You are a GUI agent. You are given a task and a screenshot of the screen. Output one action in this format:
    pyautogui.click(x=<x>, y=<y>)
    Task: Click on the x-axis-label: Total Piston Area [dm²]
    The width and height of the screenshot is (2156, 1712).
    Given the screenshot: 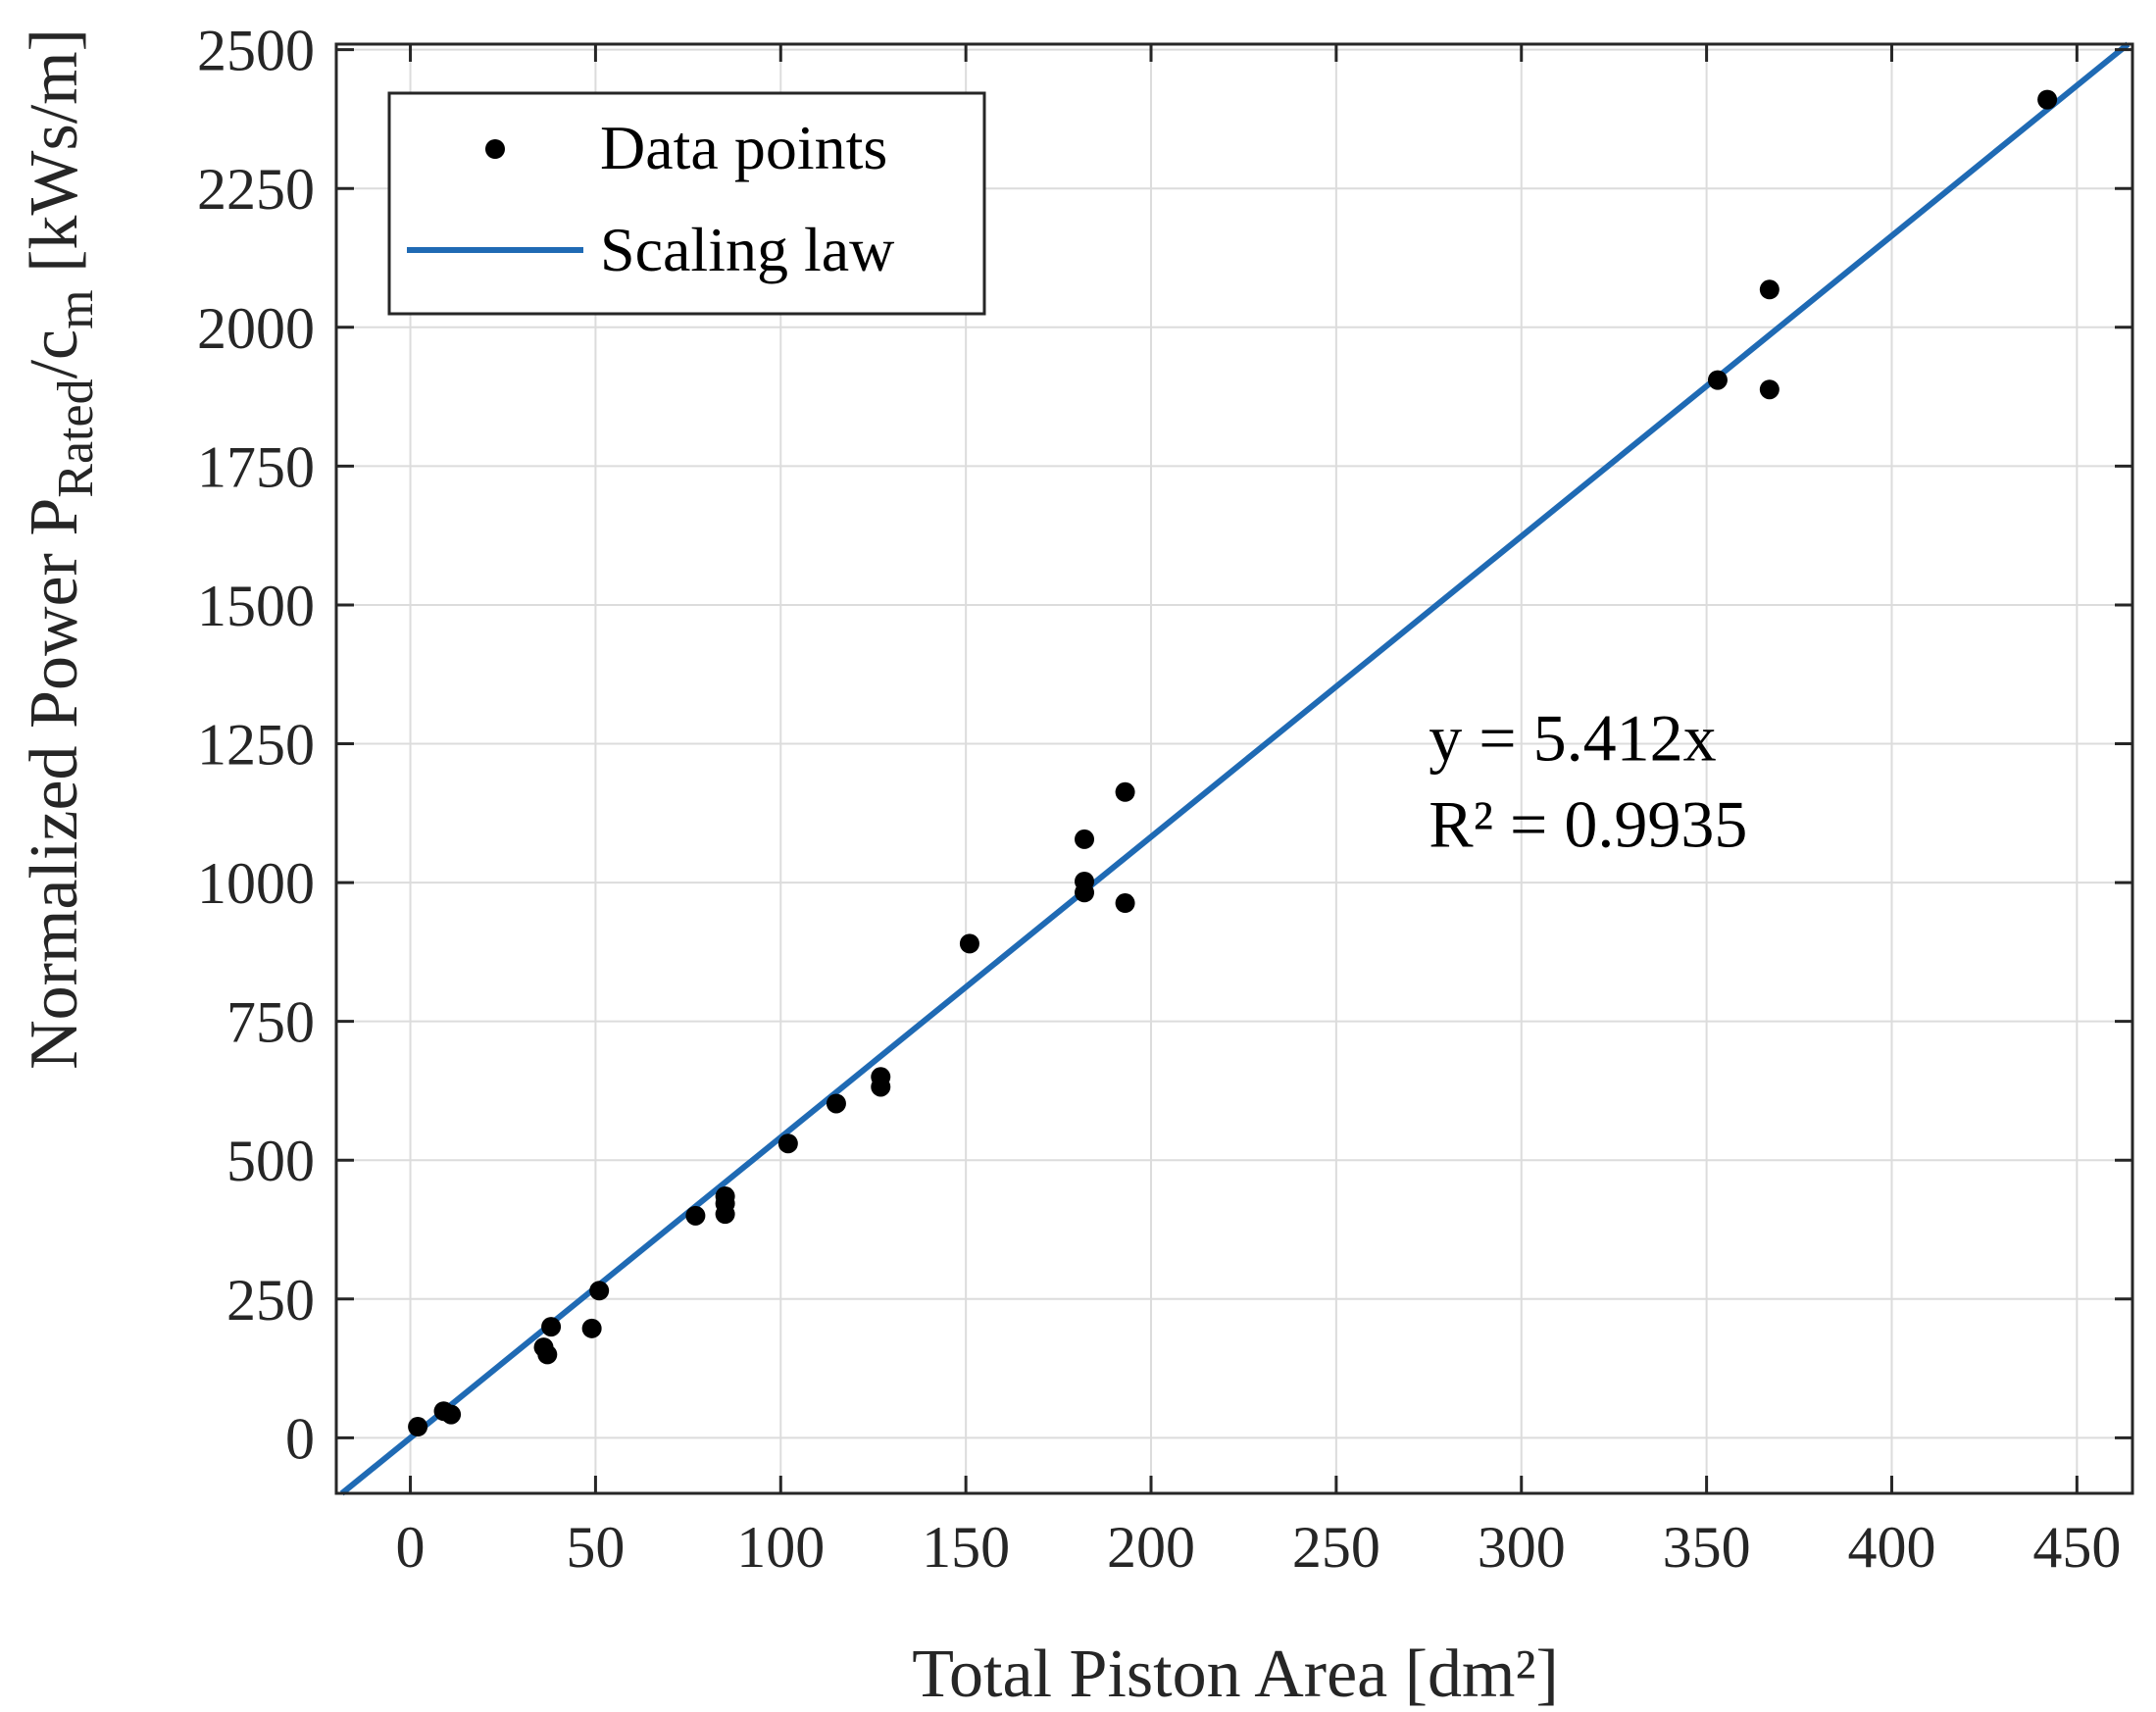 What is the action you would take?
    pyautogui.click(x=1235, y=1674)
    